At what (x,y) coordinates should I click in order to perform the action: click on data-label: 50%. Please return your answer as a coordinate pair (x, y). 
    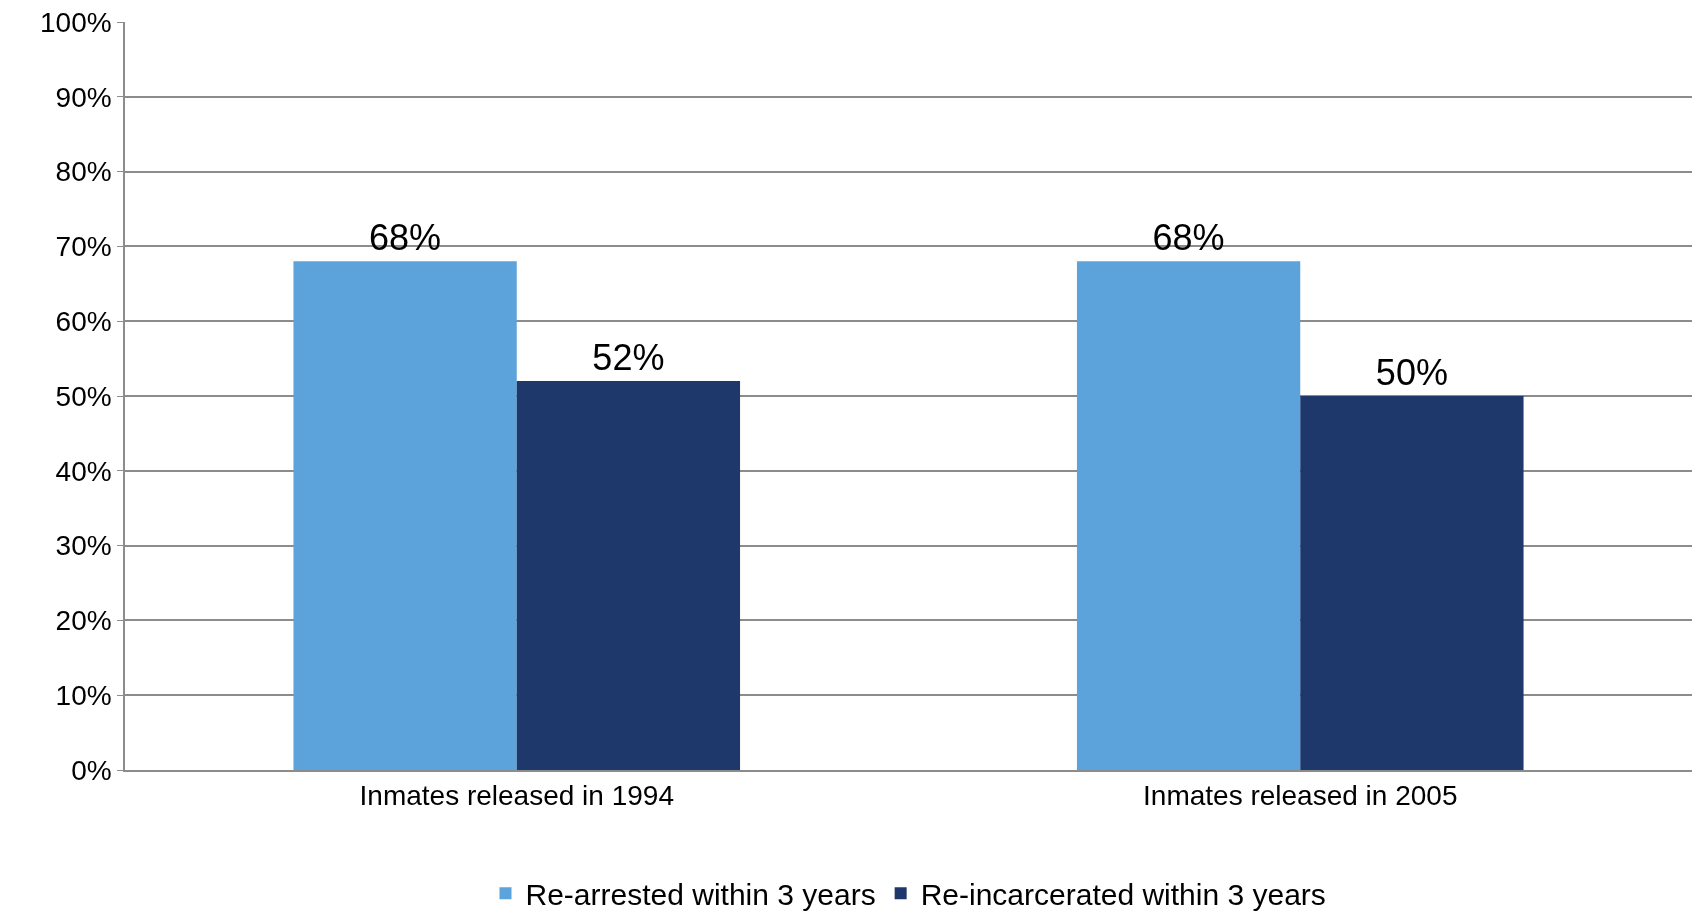
    Looking at the image, I should click on (1411, 372).